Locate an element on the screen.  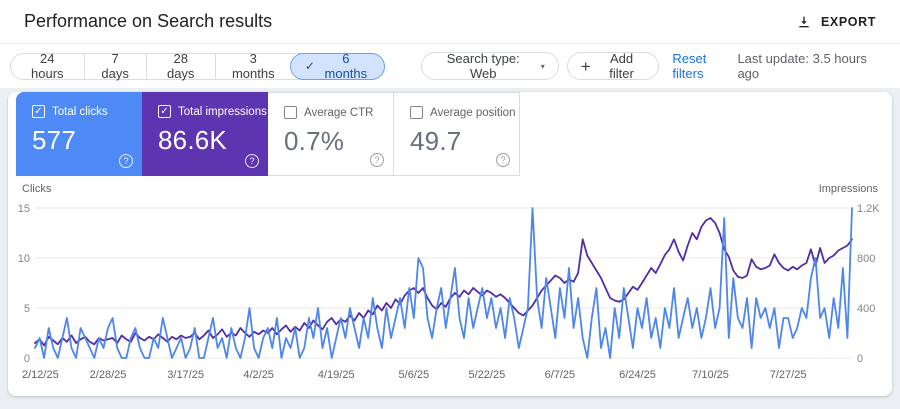
add-filter-button: + Add filter is located at coordinates (613, 66).